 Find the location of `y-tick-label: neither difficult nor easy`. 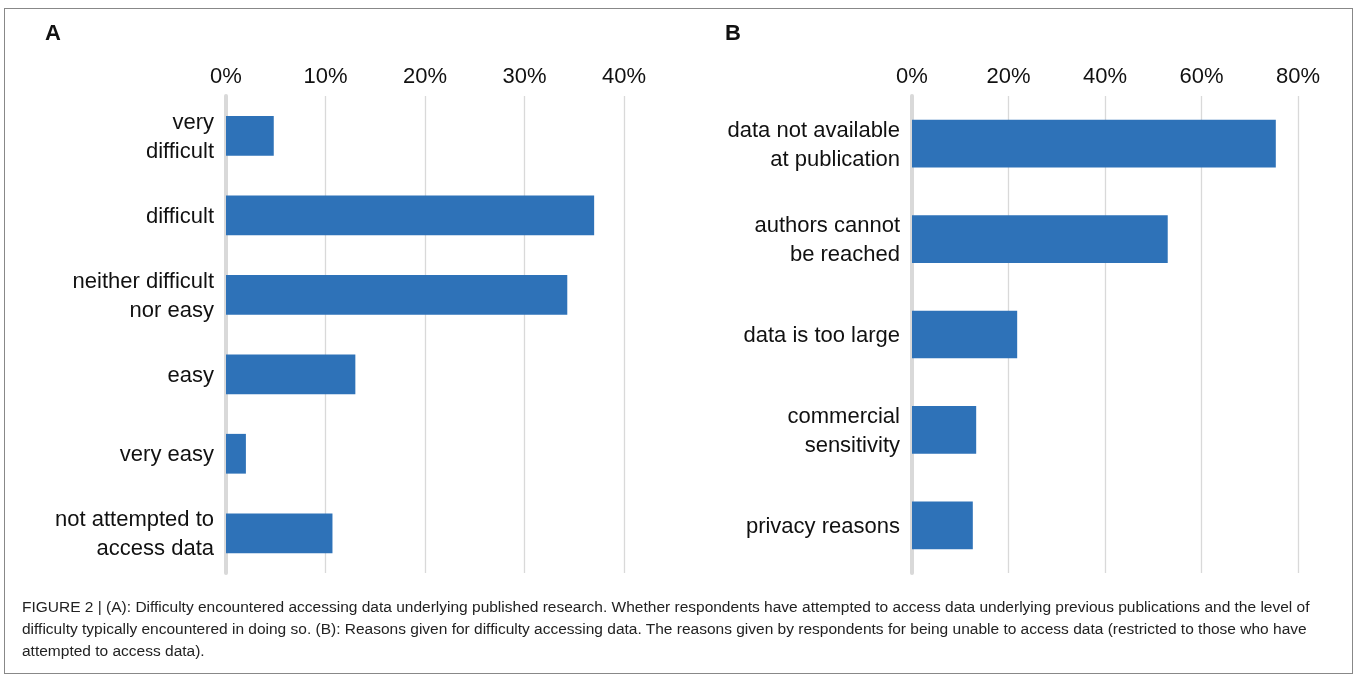

y-tick-label: neither difficult nor easy is located at coordinates (143, 294).